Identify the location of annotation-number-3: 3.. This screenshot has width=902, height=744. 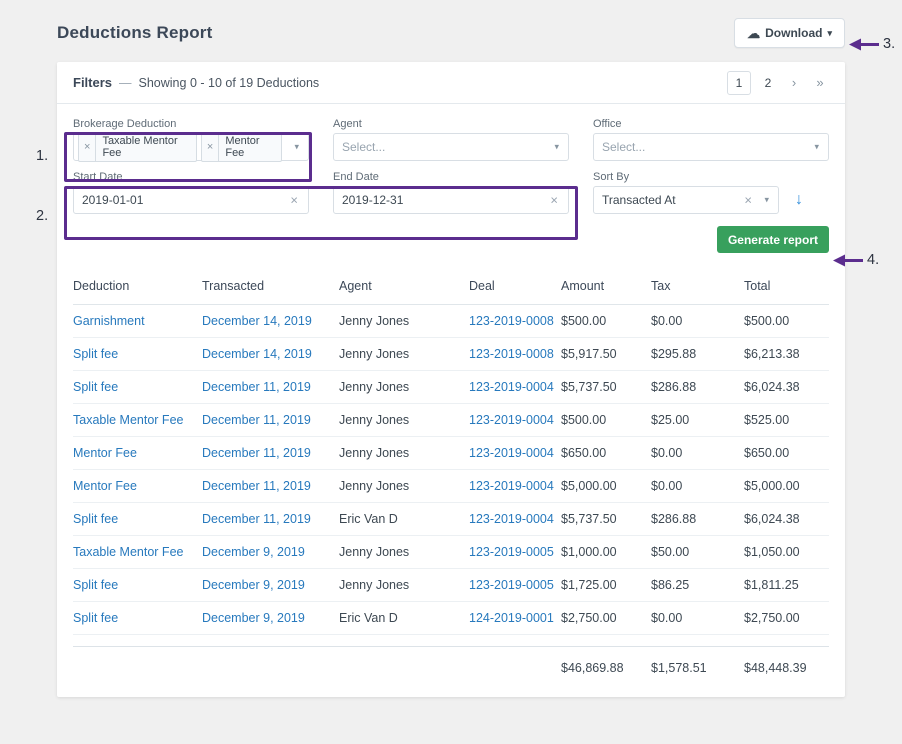
(889, 44).